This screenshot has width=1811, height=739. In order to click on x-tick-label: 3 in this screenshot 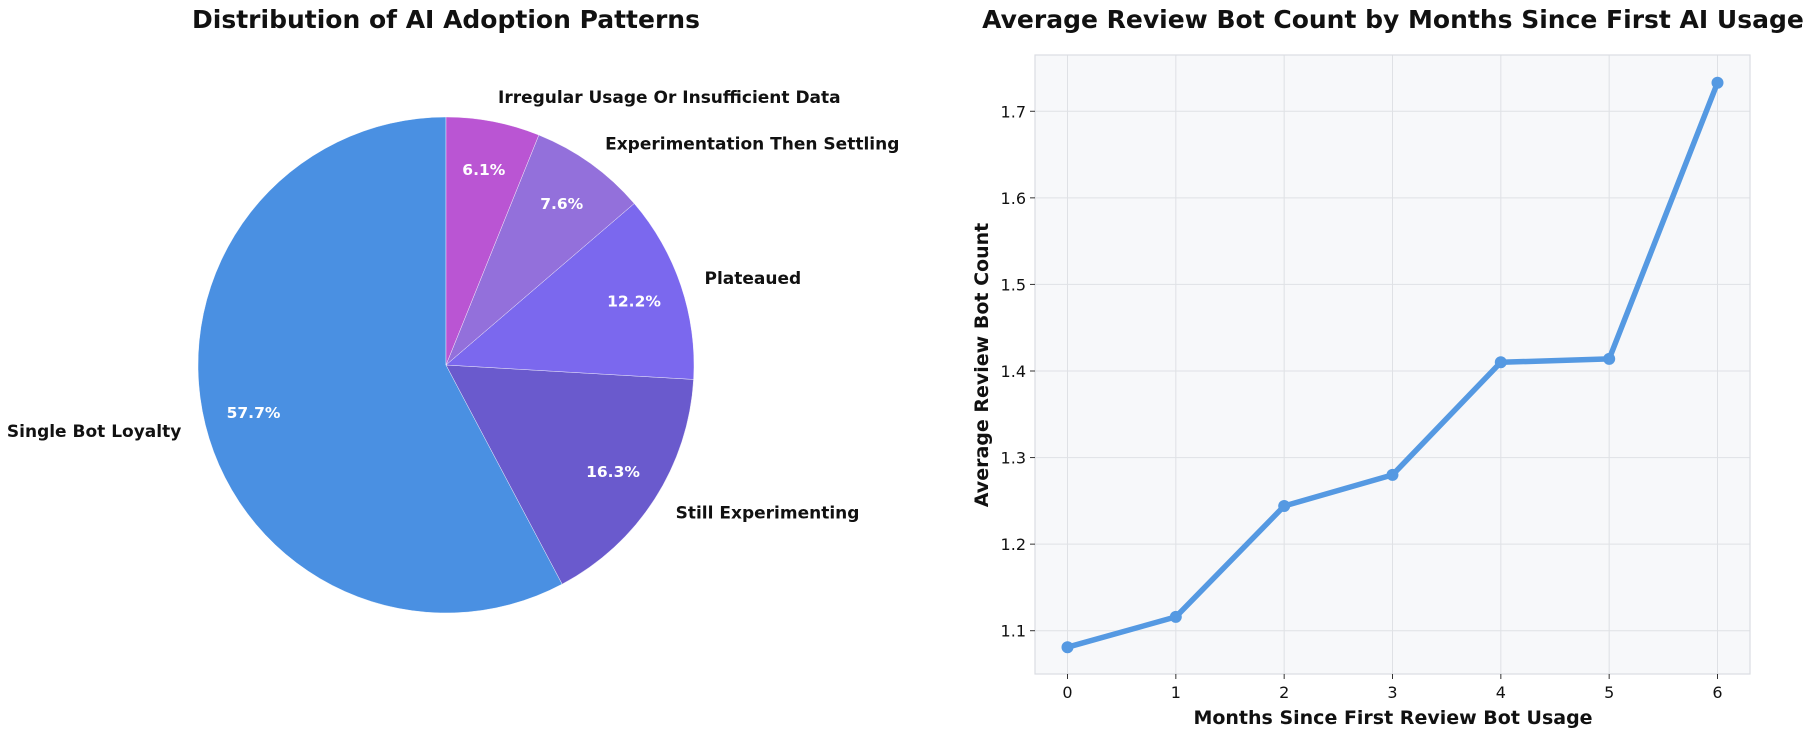, I will do `click(1392, 692)`.